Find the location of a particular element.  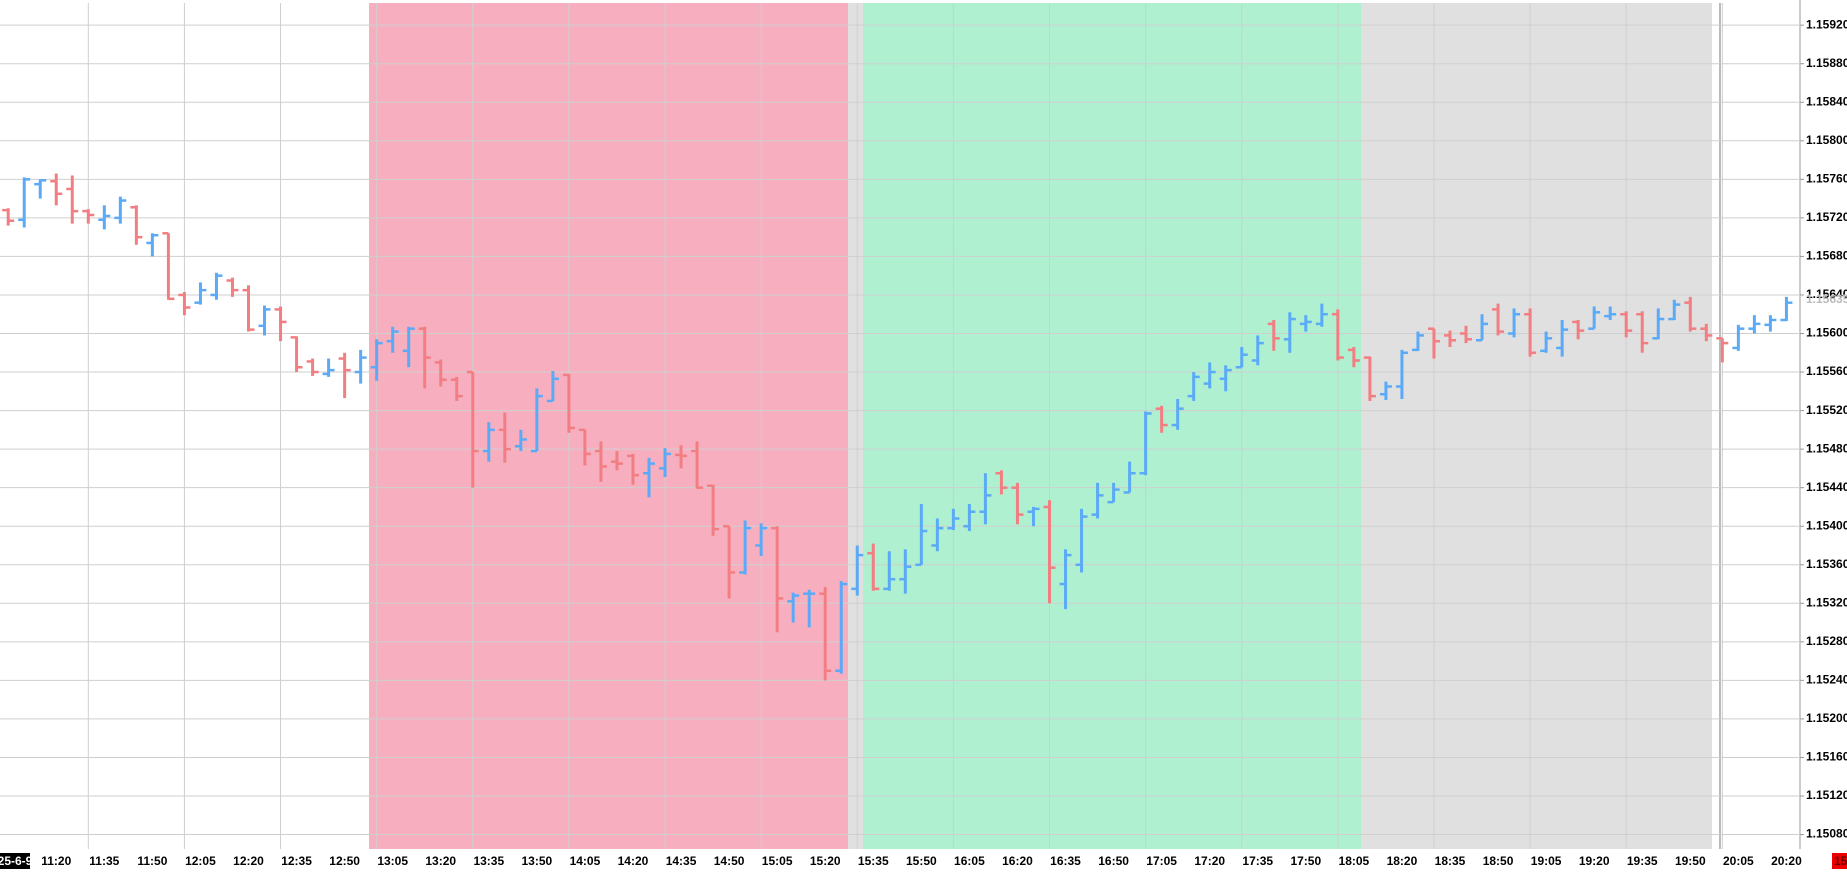

last-price-label: 1.15635 is located at coordinates (1826, 299).